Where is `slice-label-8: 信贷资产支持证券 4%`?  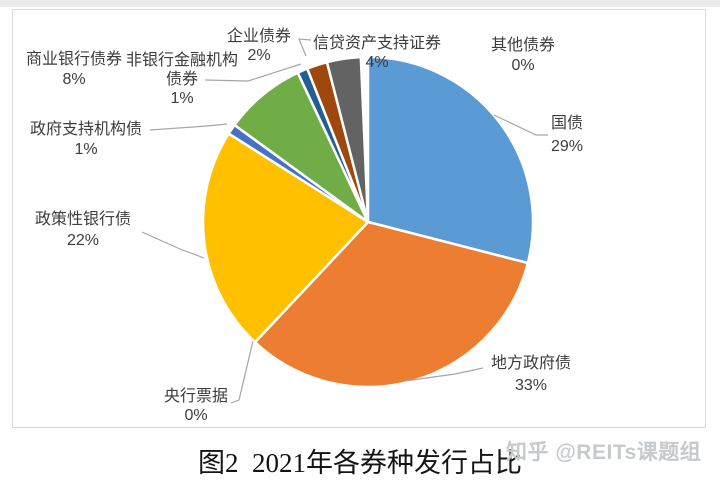 slice-label-8: 信贷资产支持证券 4% is located at coordinates (377, 52).